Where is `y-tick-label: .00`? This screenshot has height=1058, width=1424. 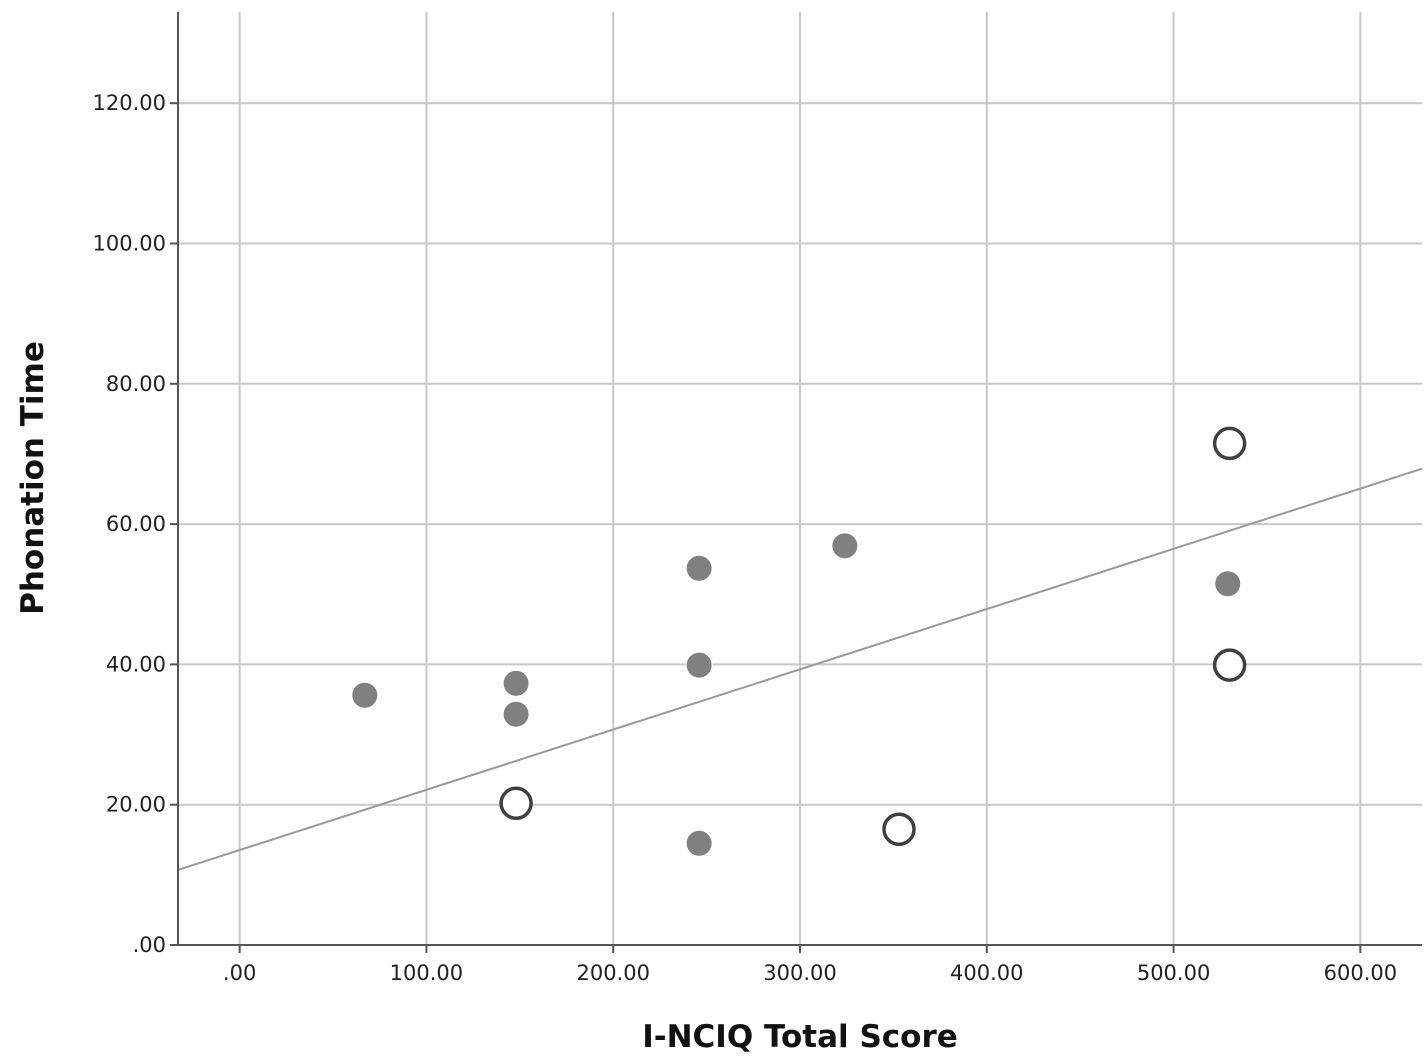
y-tick-label: .00 is located at coordinates (149, 945).